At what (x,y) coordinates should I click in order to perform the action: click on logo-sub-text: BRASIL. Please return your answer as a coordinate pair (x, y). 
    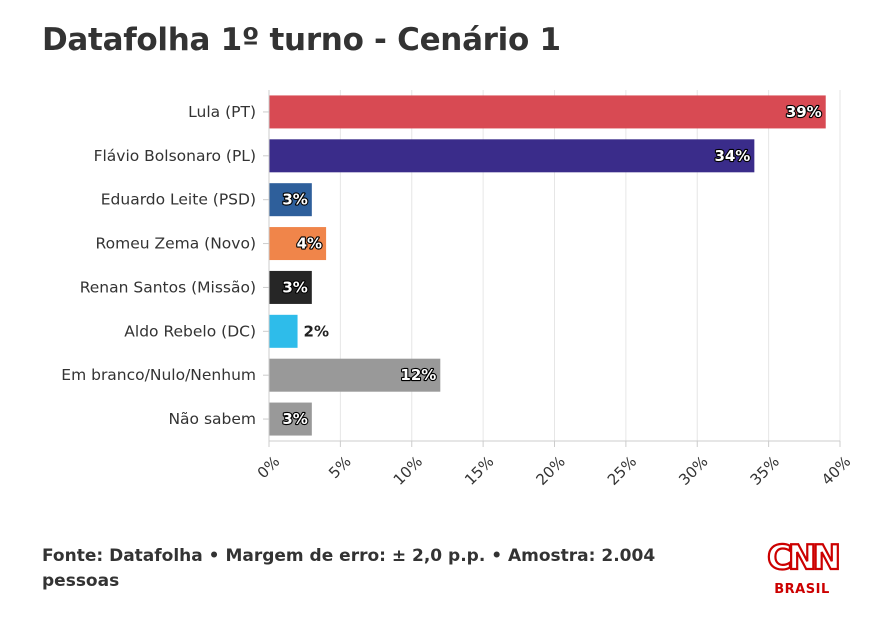
    Looking at the image, I should click on (802, 589).